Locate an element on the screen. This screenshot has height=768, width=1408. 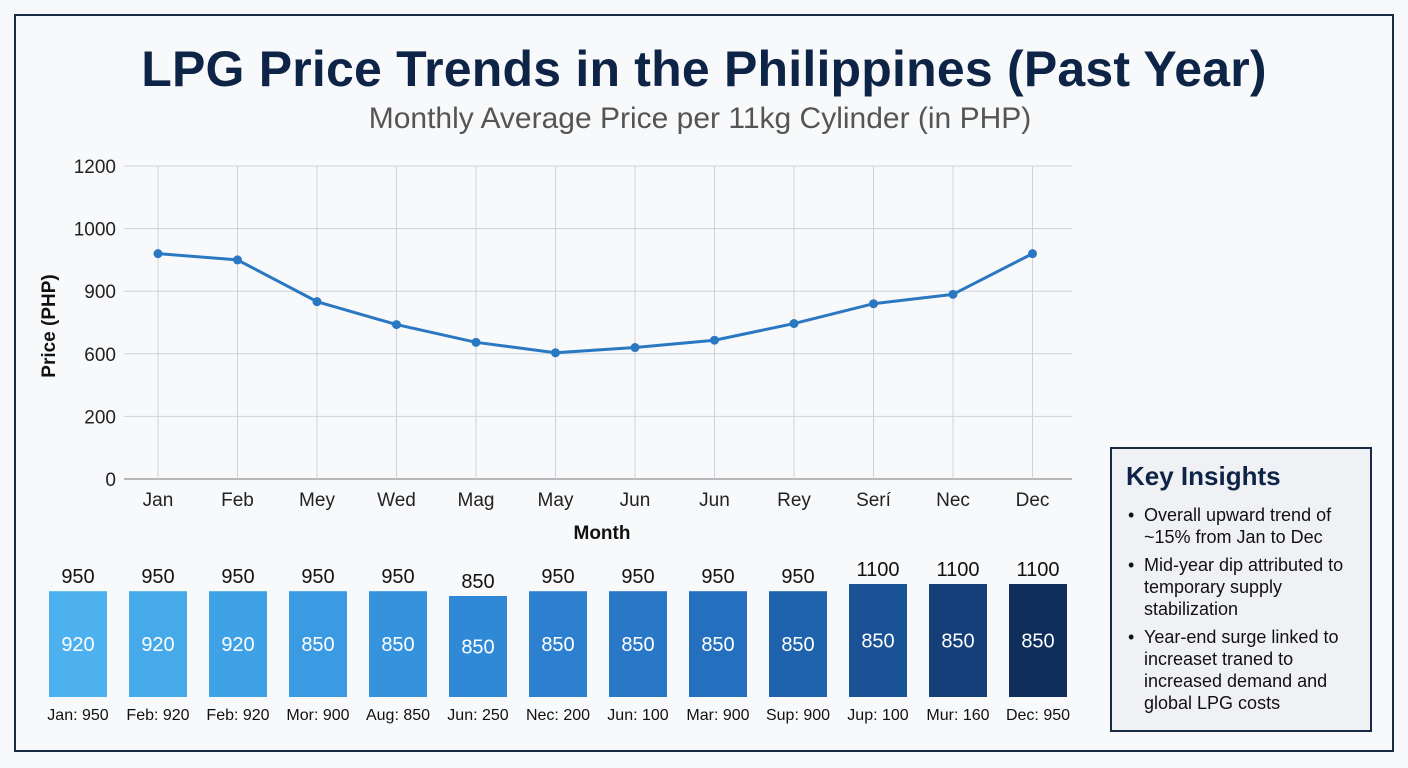
bar-top-label: 850 is located at coordinates (477, 582).